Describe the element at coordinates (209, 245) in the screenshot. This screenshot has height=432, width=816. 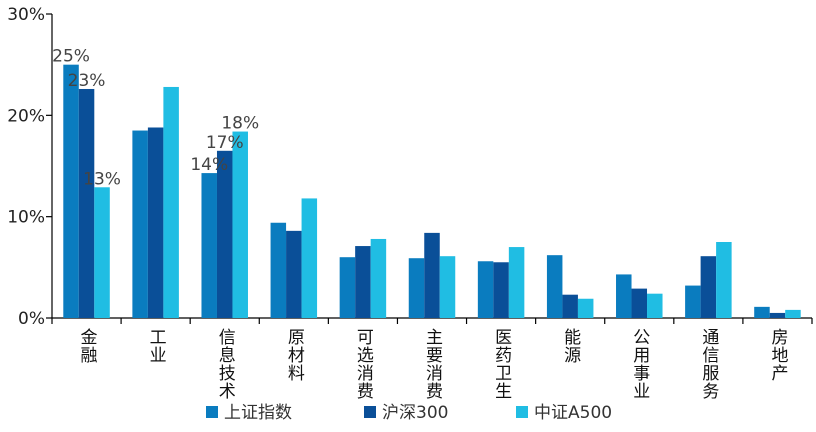
I see `bar-上证指数-信息技术` at that location.